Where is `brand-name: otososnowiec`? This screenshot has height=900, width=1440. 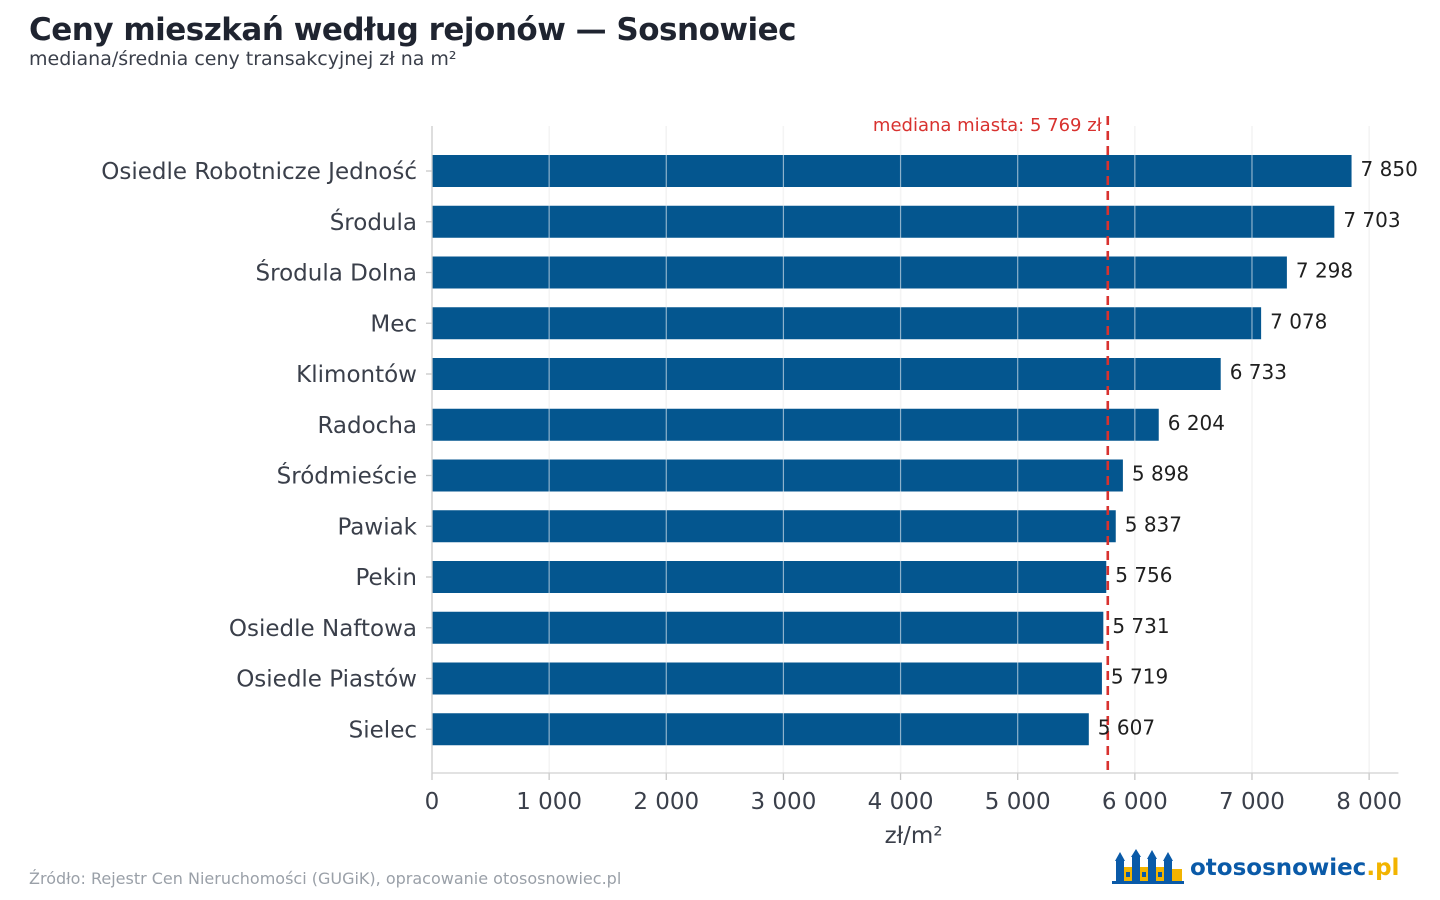
brand-name: otososnowiec is located at coordinates (1278, 868).